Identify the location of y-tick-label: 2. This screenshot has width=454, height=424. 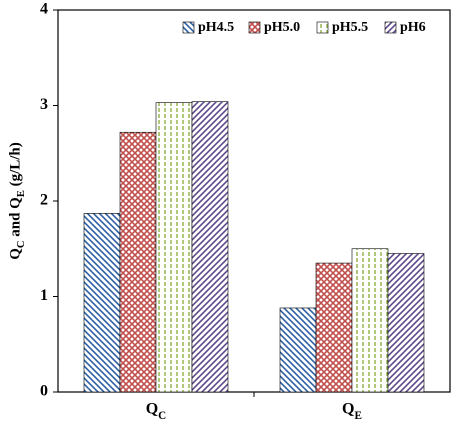
(44, 200).